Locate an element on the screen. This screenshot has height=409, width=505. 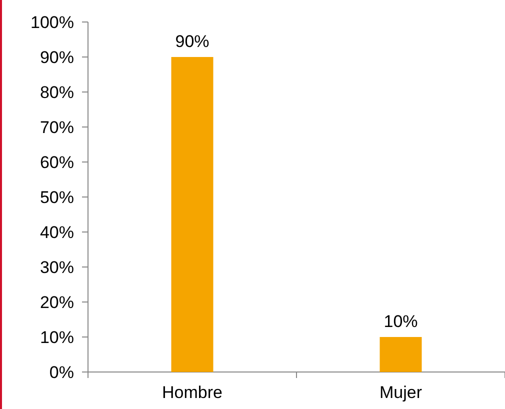
y-tick-label: 70% is located at coordinates (57, 127).